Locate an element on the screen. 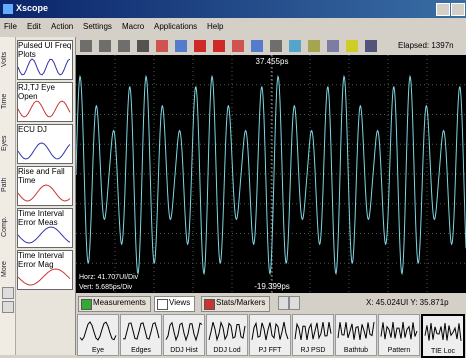  thumbnail-label: Time Interval Error Mag is located at coordinates (41, 260).